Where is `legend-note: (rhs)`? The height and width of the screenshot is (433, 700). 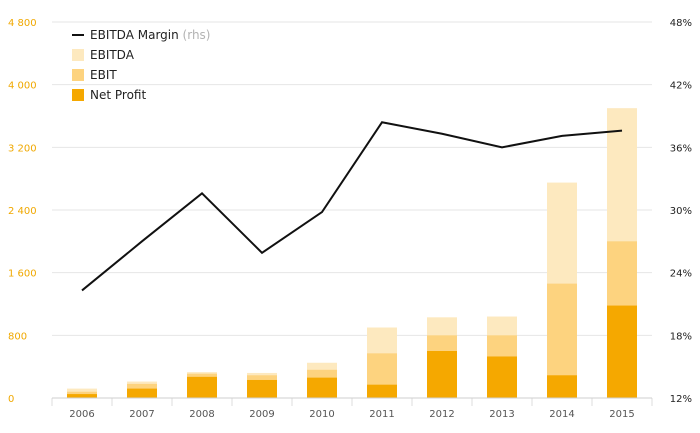 legend-note: (rhs) is located at coordinates (195, 35).